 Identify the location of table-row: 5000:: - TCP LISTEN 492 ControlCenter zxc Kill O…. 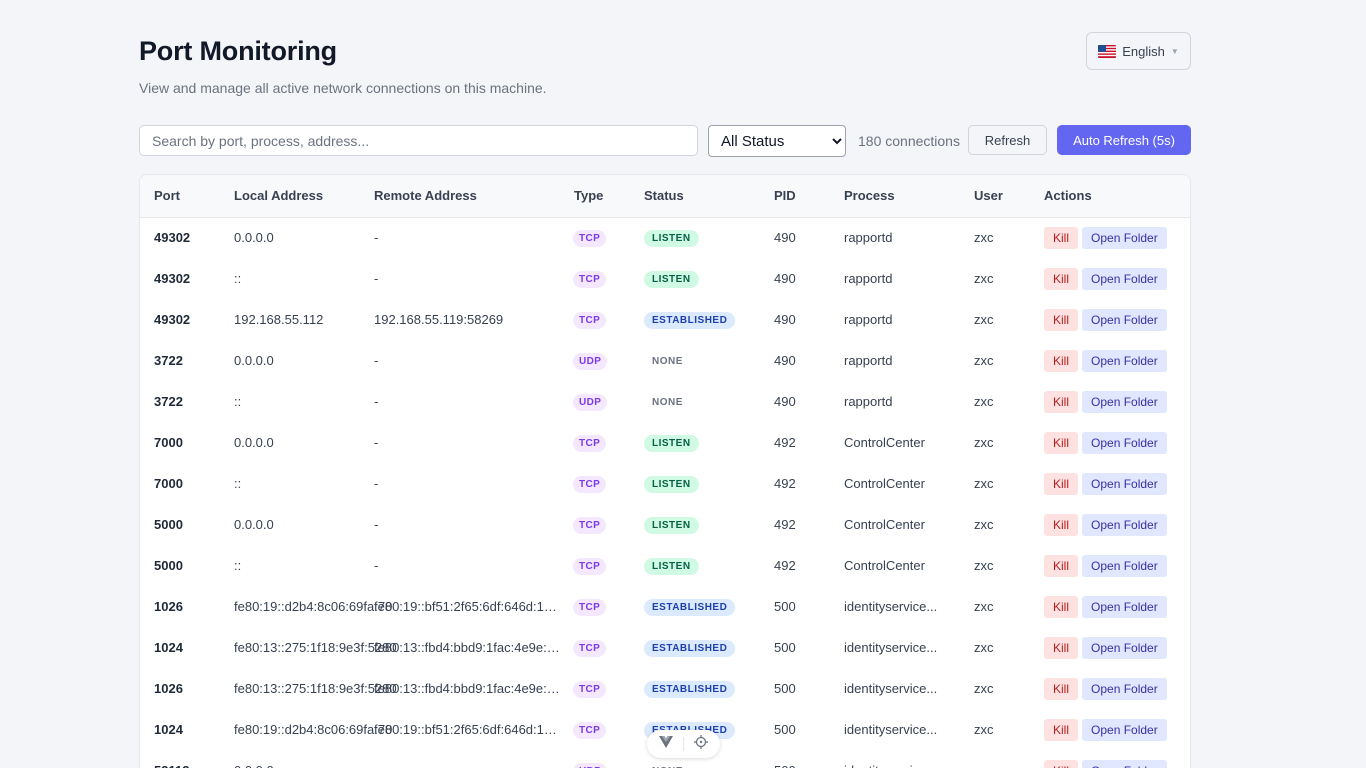
(665, 565).